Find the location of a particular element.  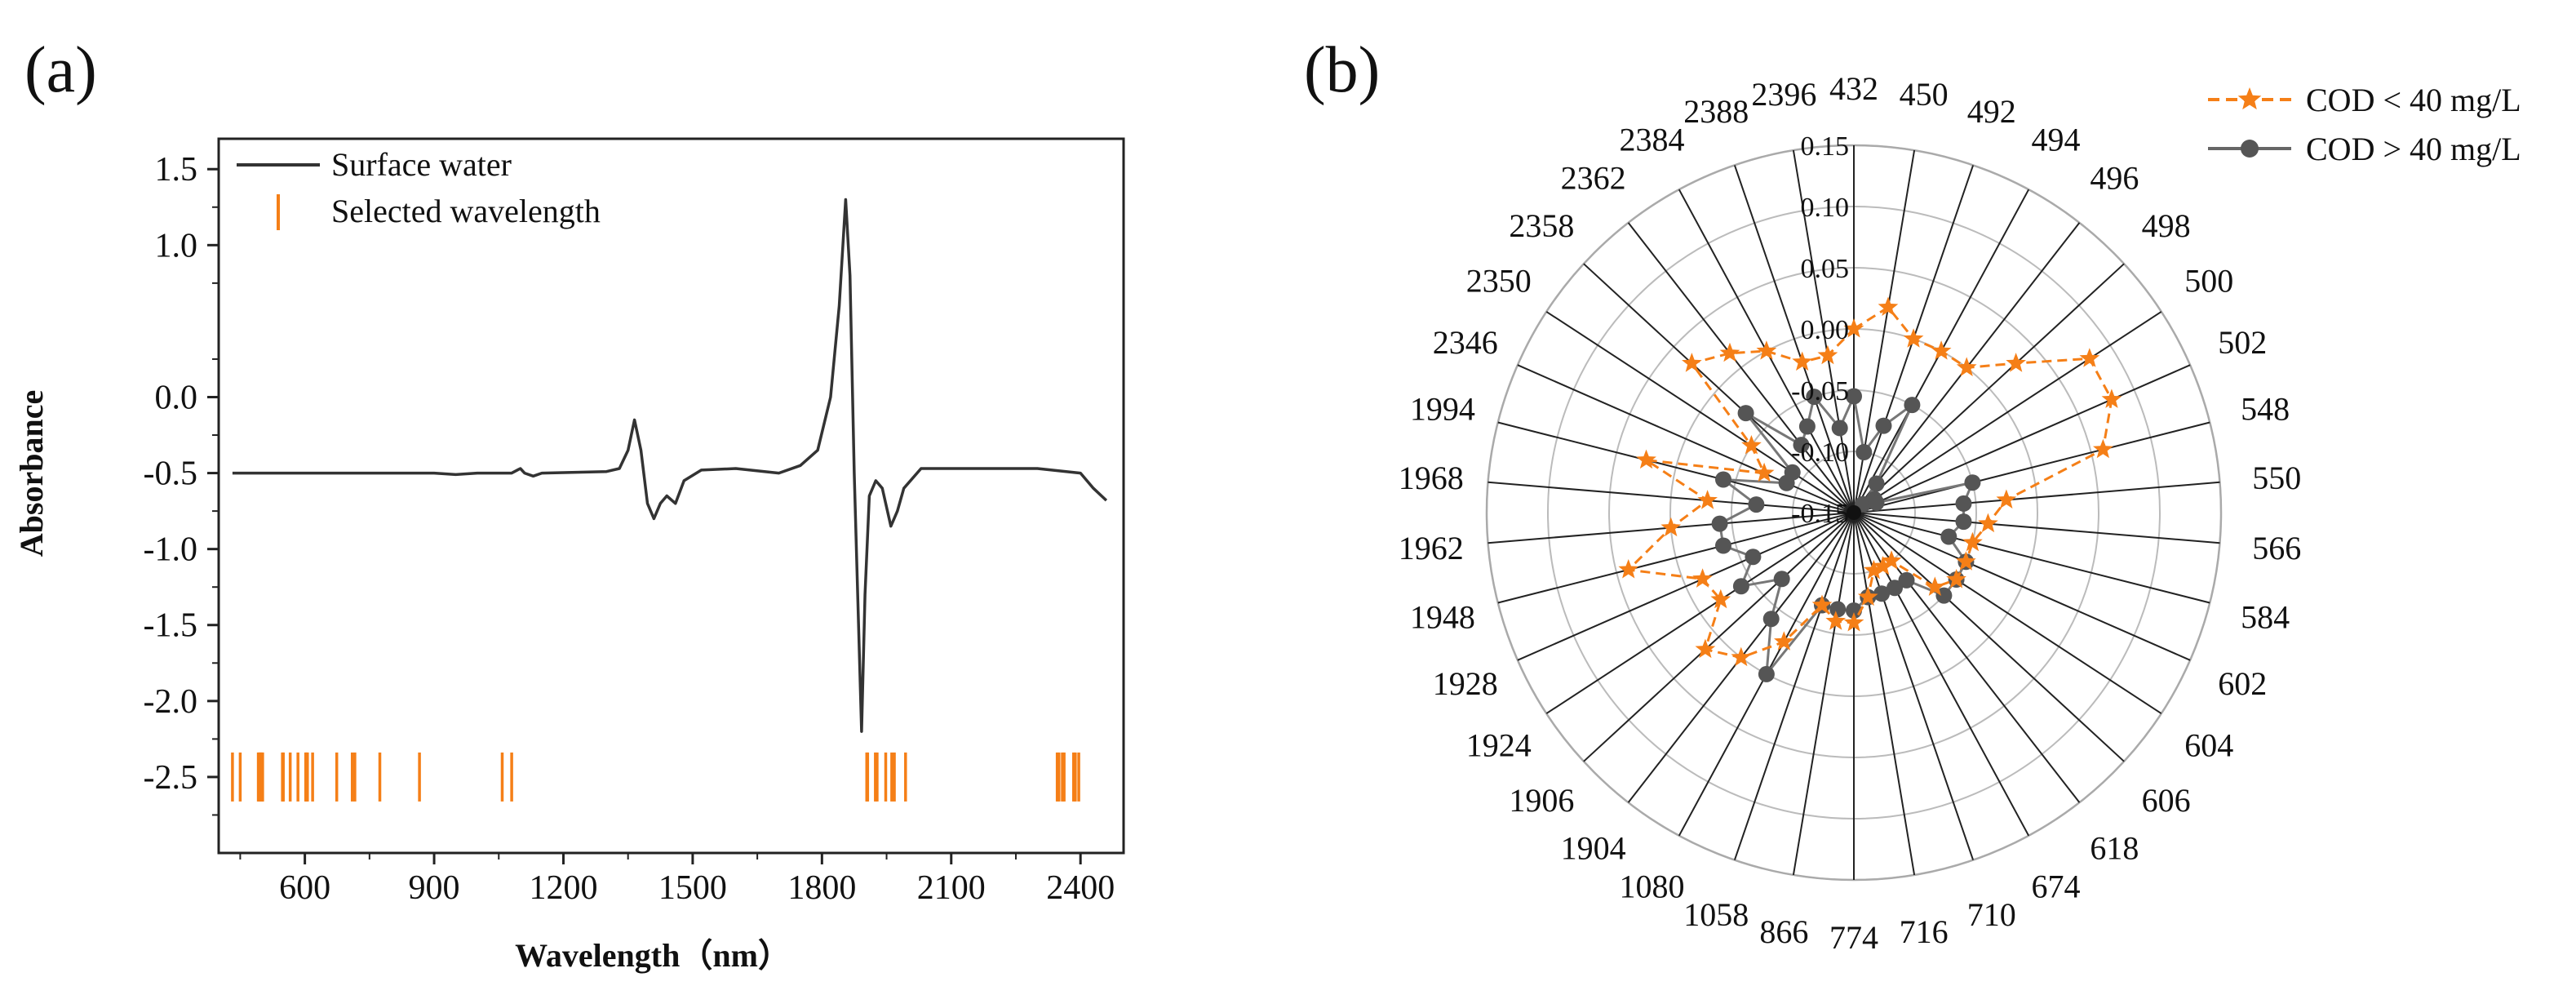

radar-category-label: 710 is located at coordinates (1991, 914).